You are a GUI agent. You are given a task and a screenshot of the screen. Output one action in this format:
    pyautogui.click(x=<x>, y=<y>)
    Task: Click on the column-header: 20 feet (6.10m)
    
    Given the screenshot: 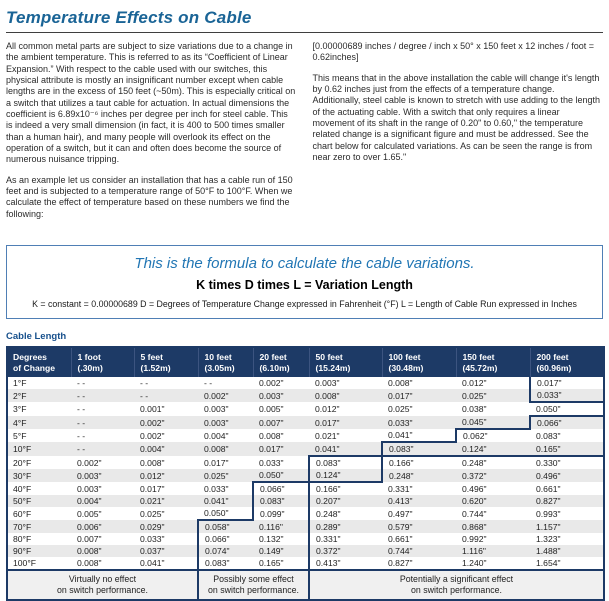 What is the action you would take?
    pyautogui.click(x=280, y=362)
    